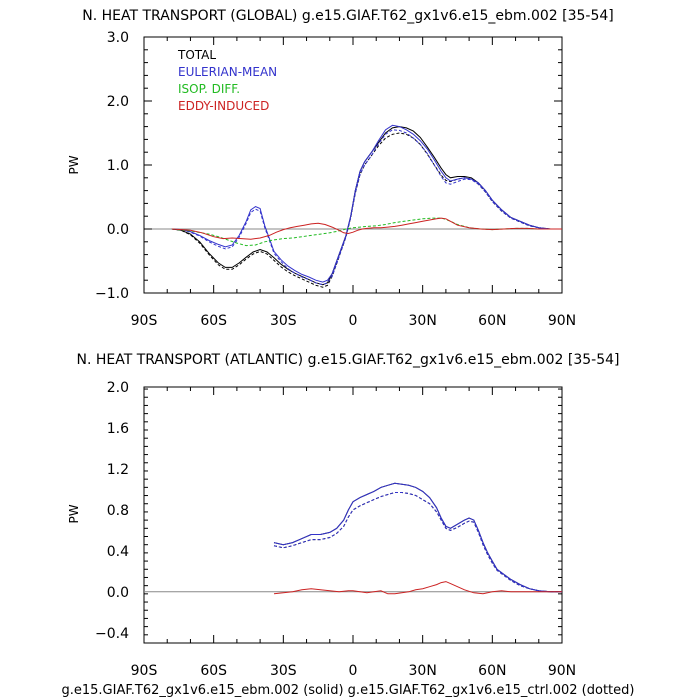  Describe the element at coordinates (118, 230) in the screenshot. I see `global-ytick-label: 0.0` at that location.